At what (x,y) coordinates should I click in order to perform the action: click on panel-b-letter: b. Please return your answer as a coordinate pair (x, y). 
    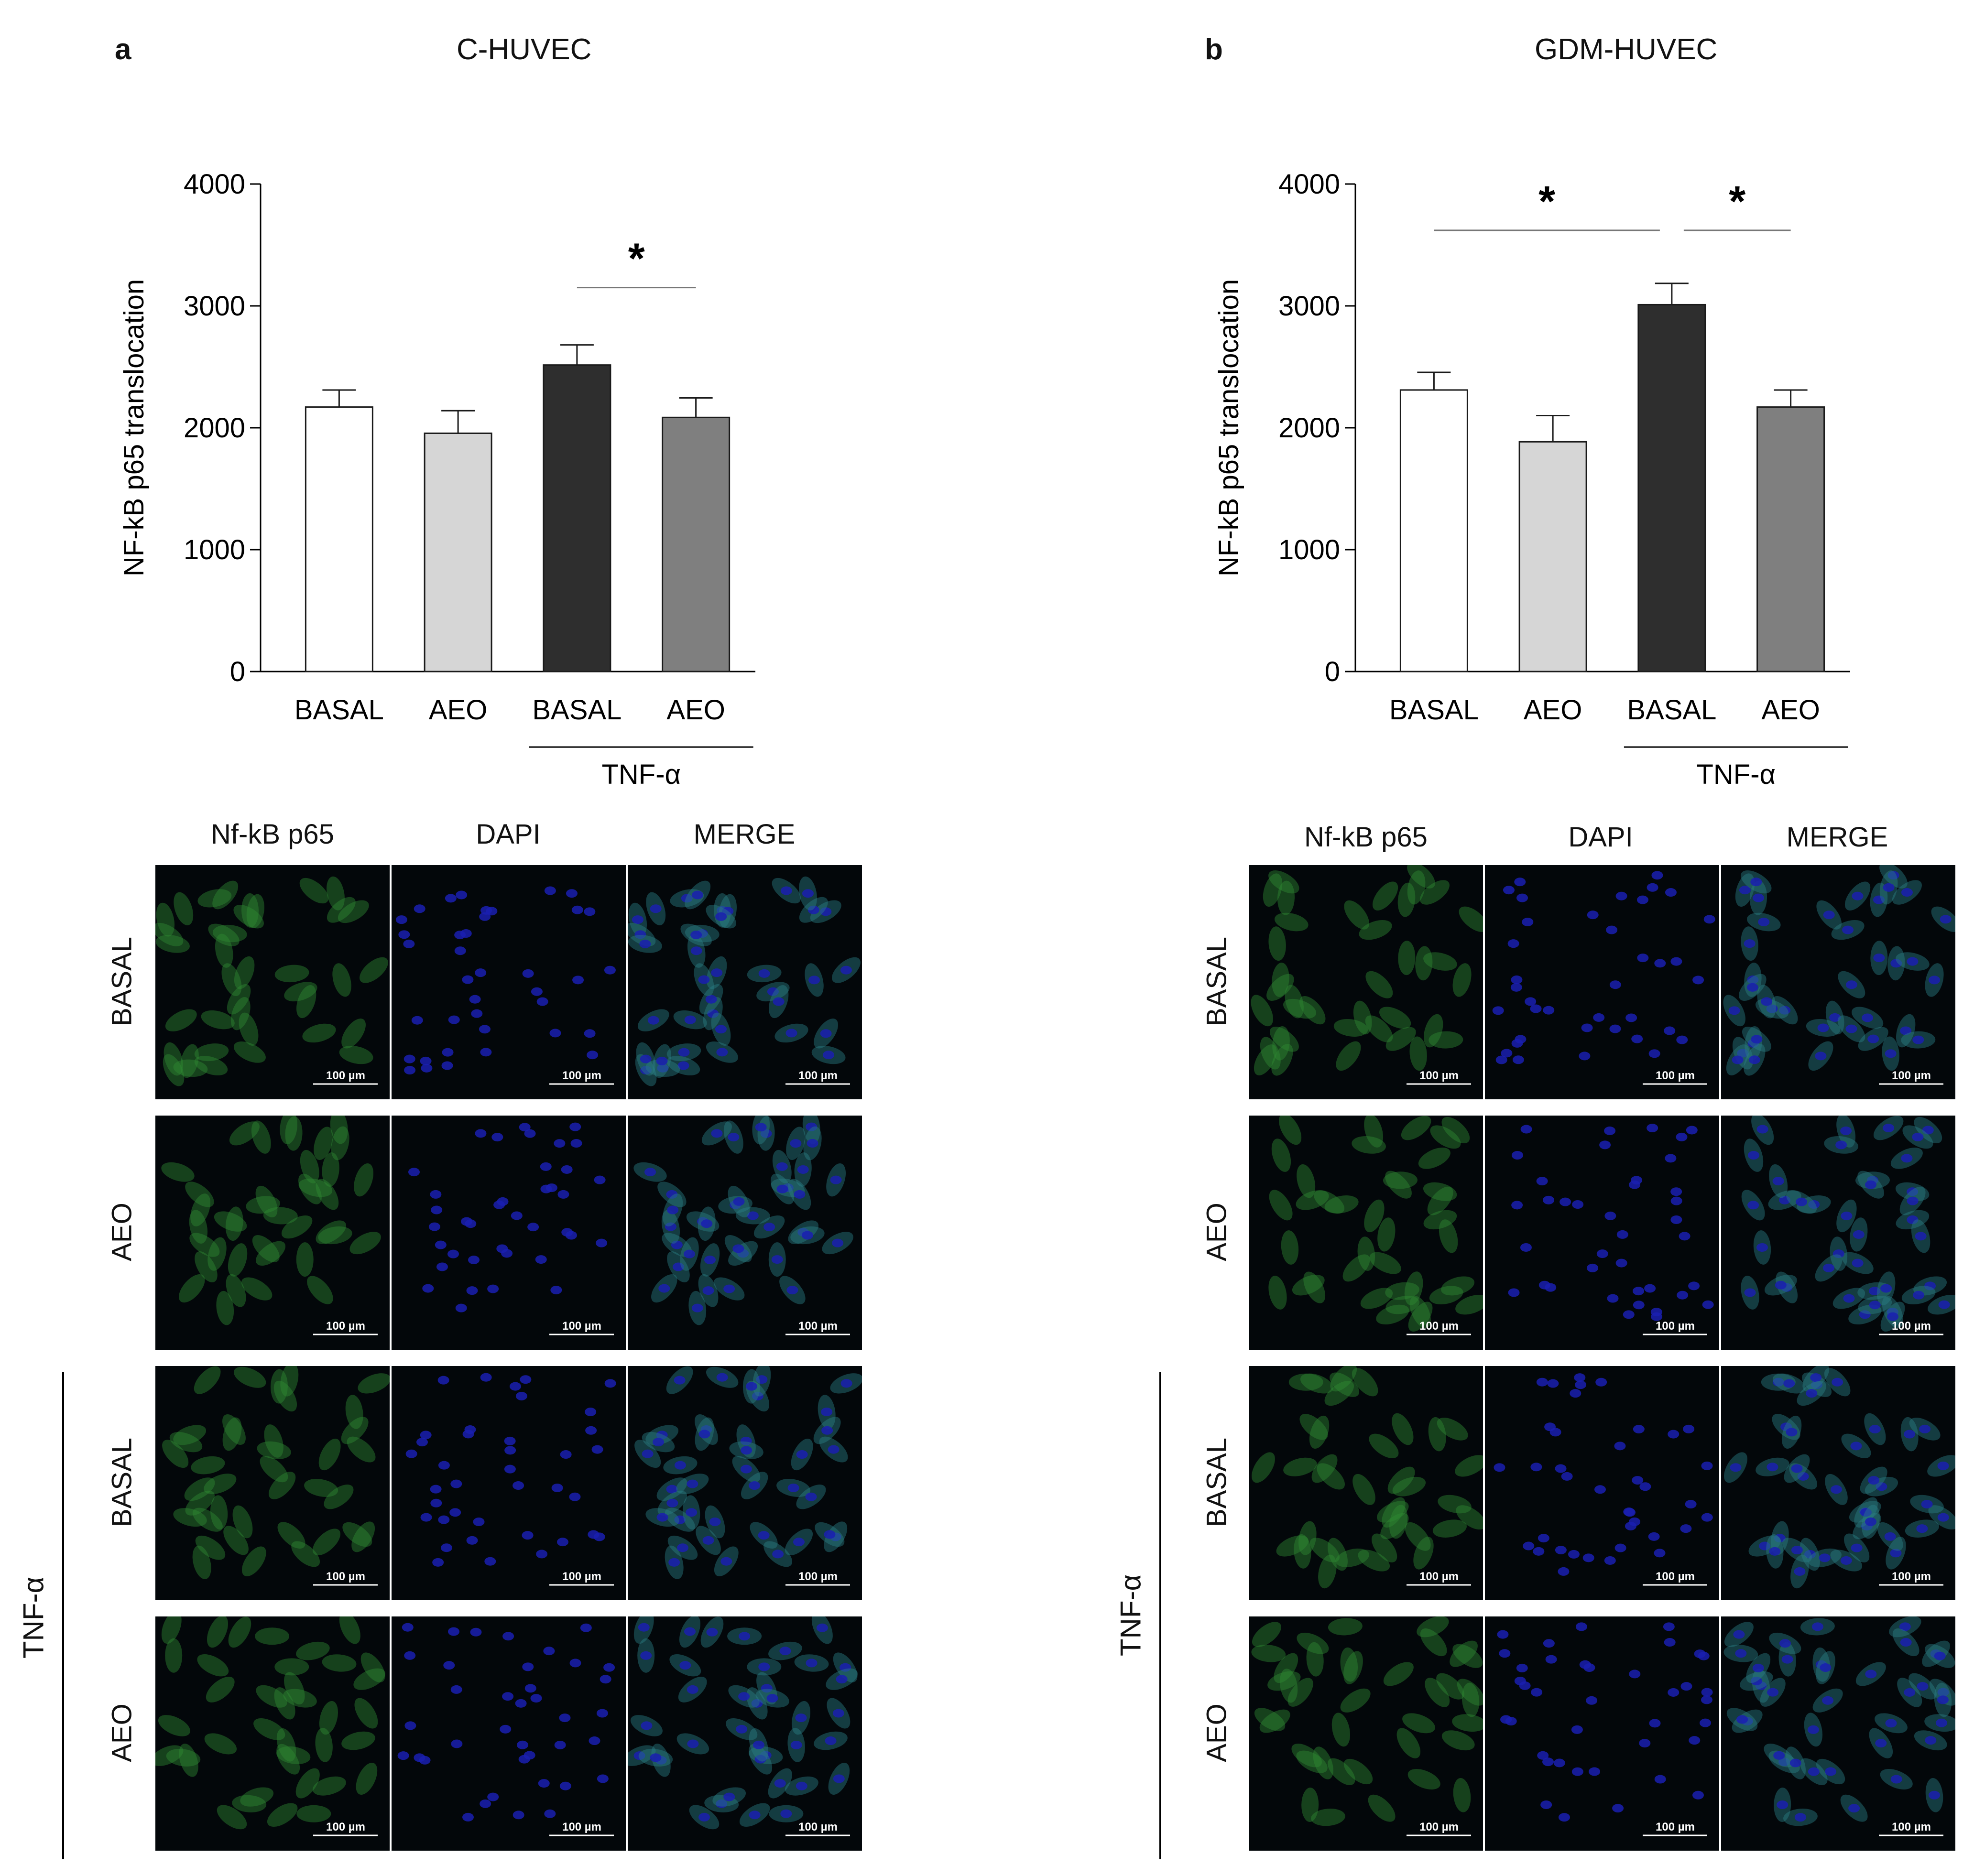
    Looking at the image, I should click on (1214, 49).